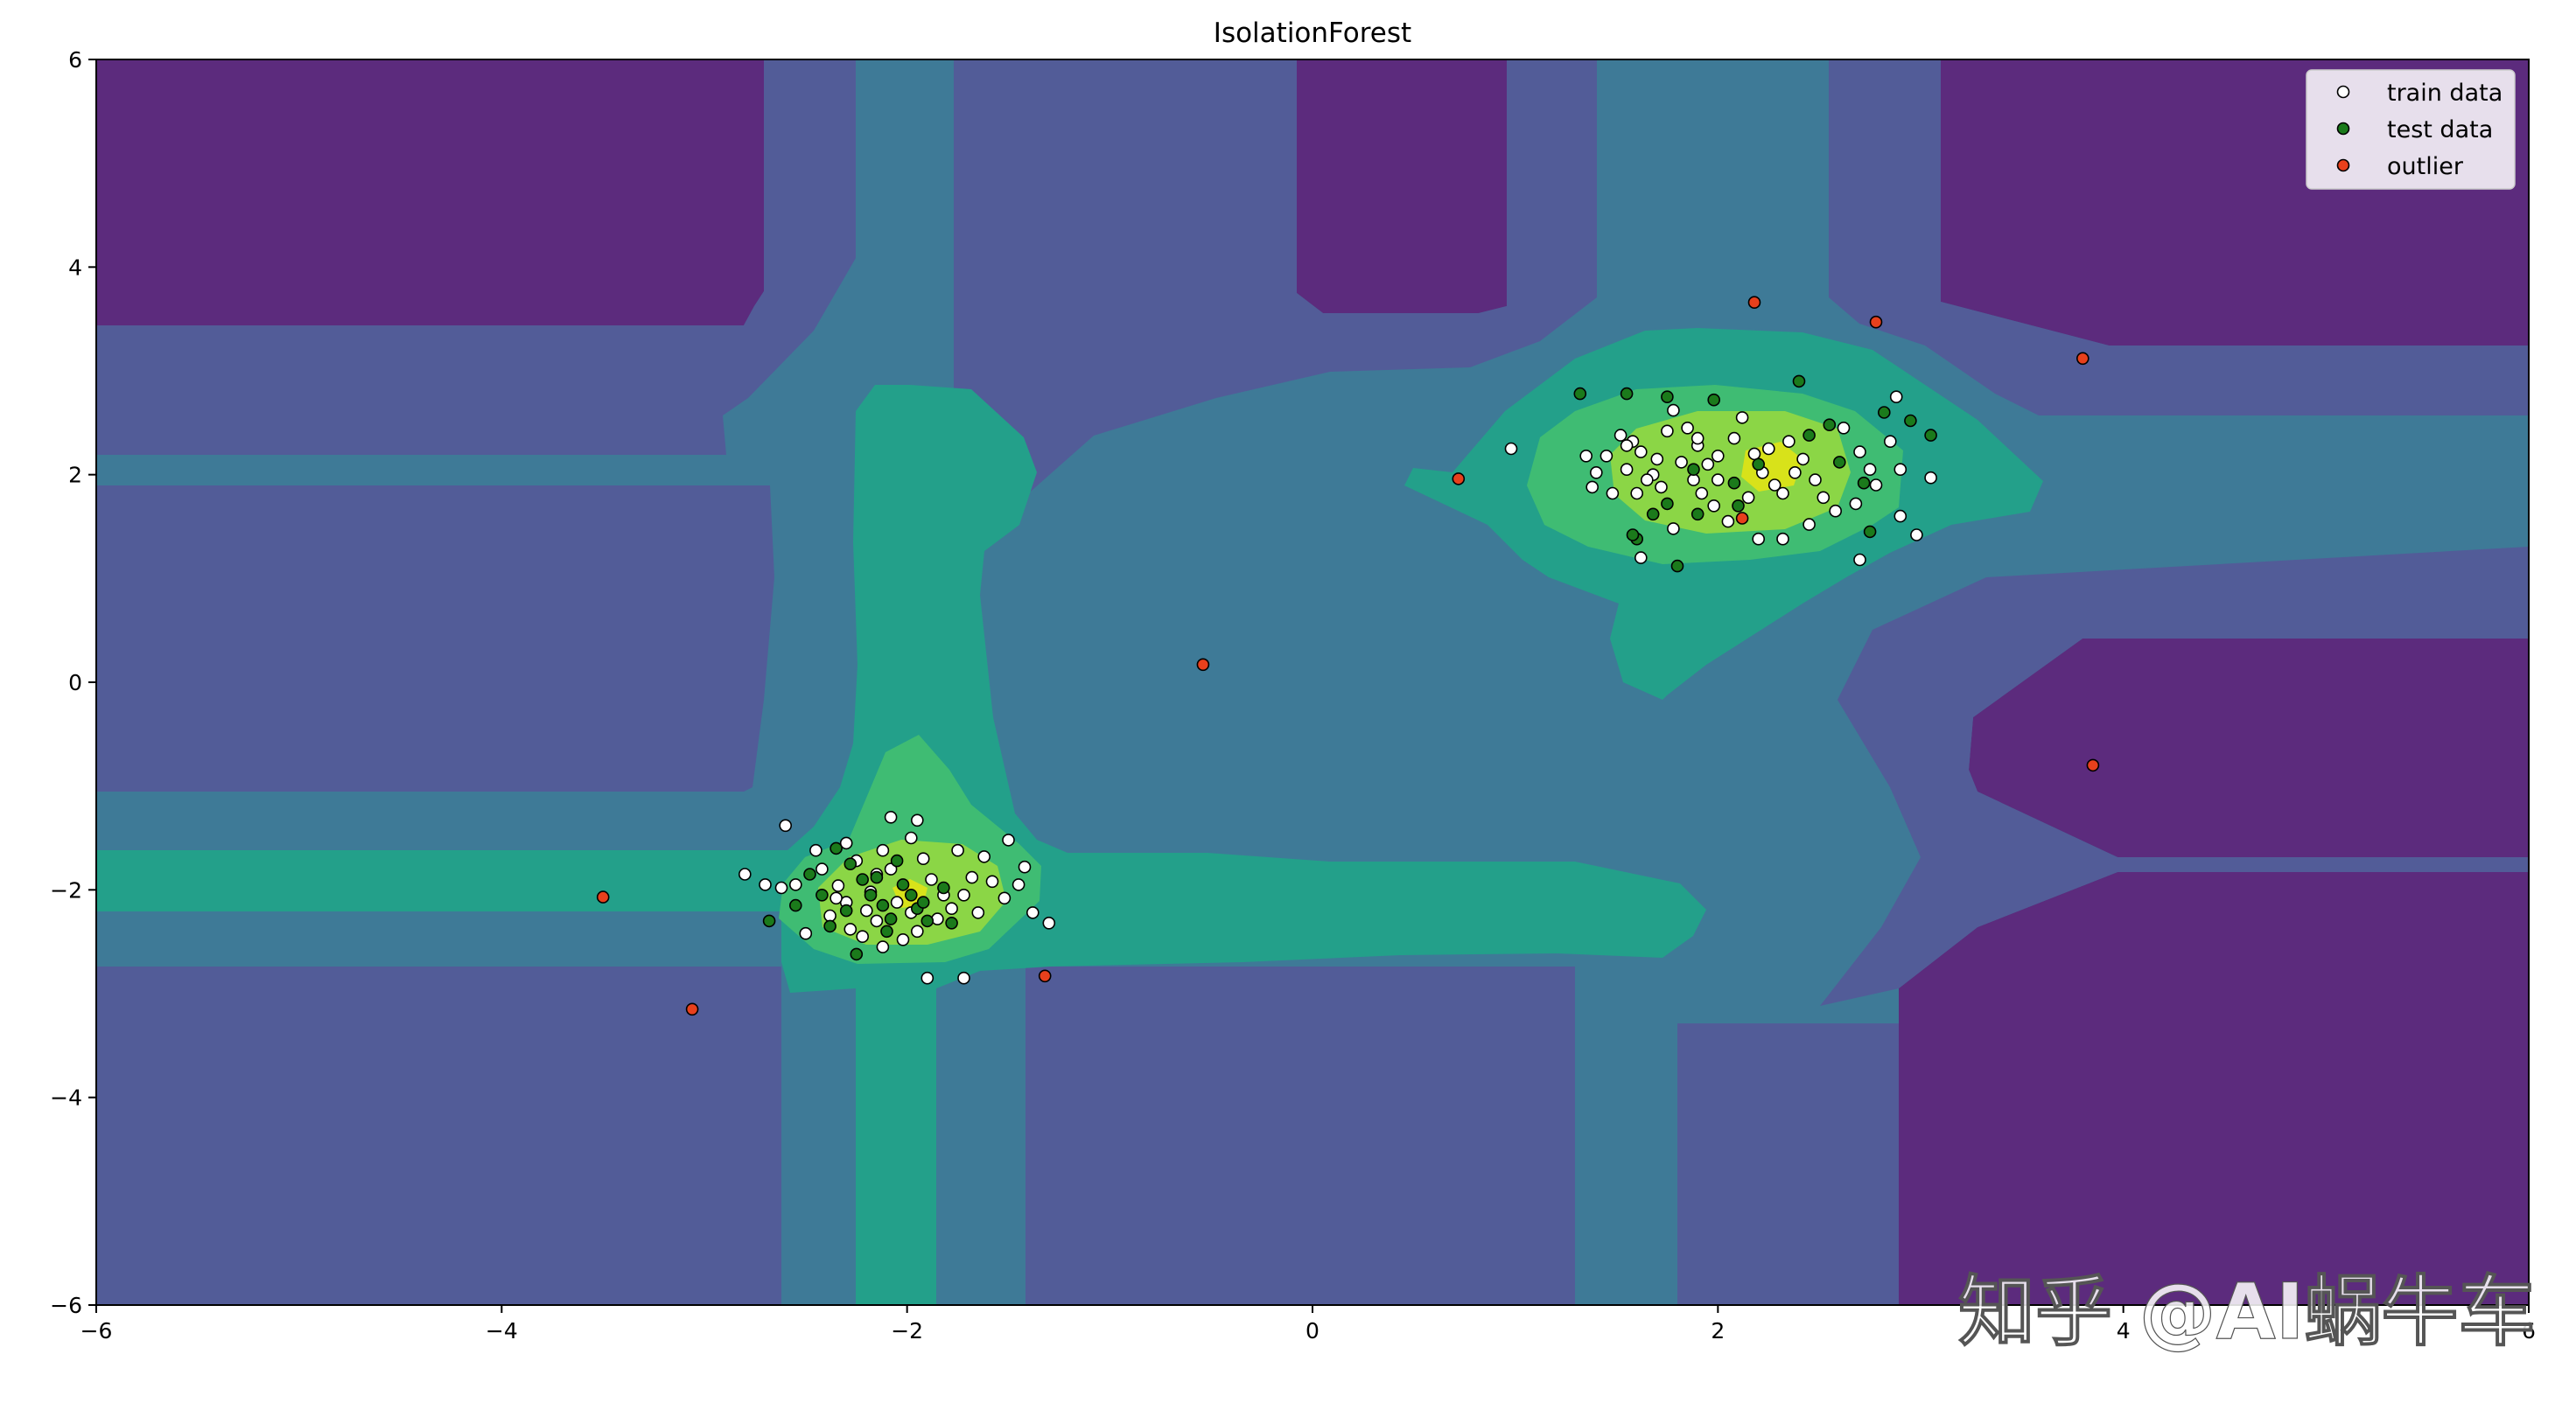 This screenshot has width=2576, height=1410. I want to click on x-tick-label-6: 6, so click(2529, 1331).